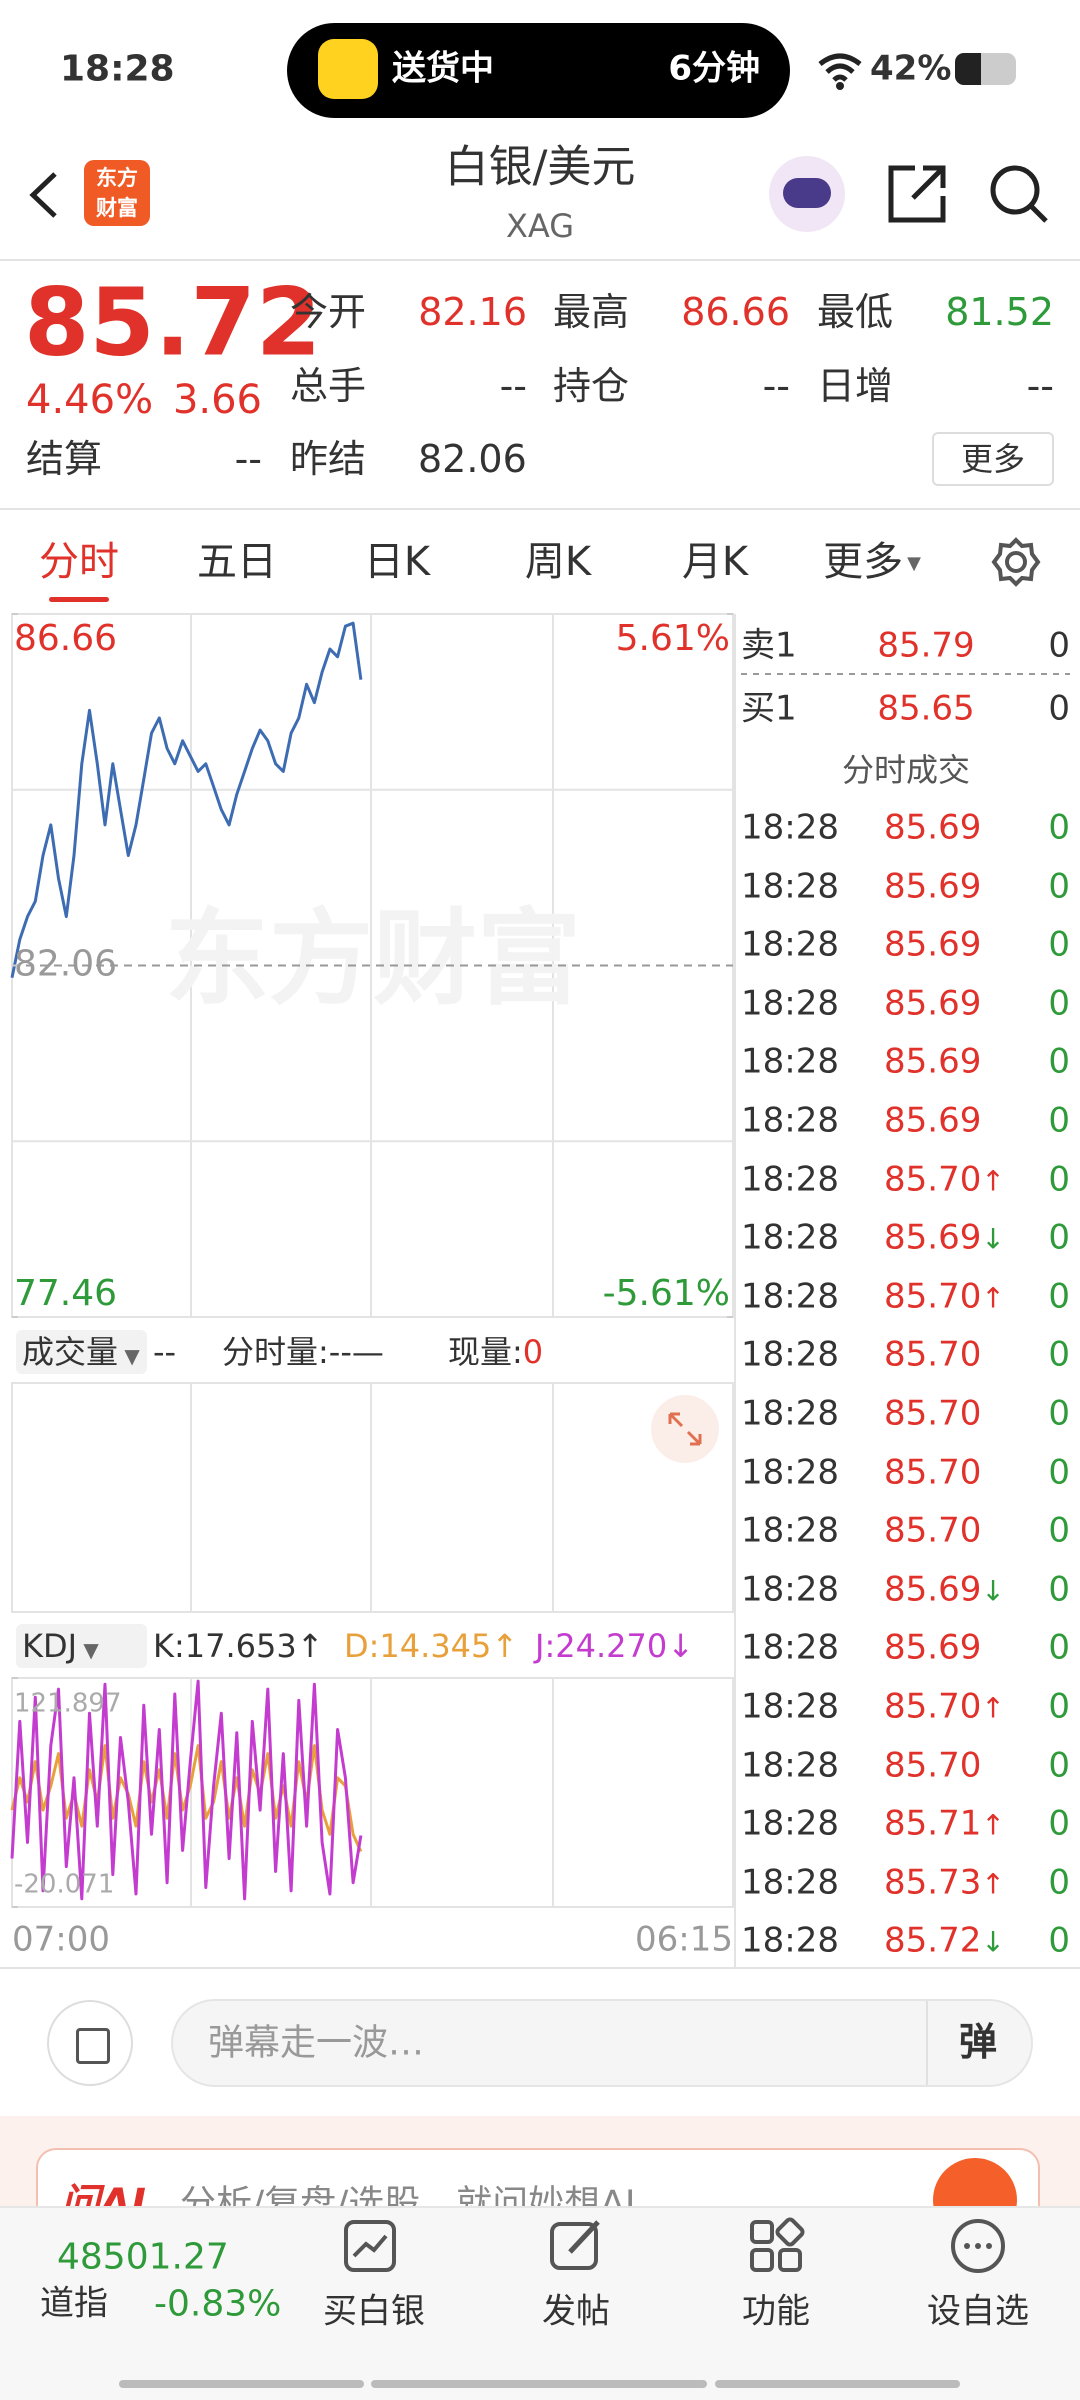 This screenshot has width=1080, height=2400. Describe the element at coordinates (65, 638) in the screenshot. I see `y-tick-label: 86.66` at that location.